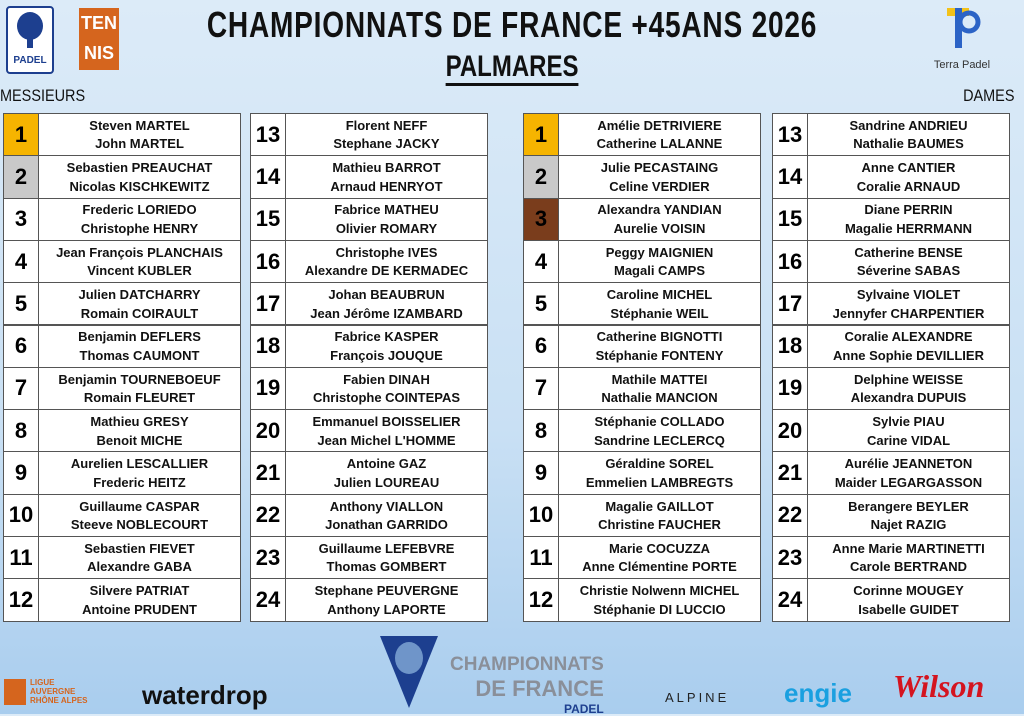 The height and width of the screenshot is (716, 1024). What do you see at coordinates (139, 506) in the screenshot?
I see `player-name: Guillaume CASPAR` at bounding box center [139, 506].